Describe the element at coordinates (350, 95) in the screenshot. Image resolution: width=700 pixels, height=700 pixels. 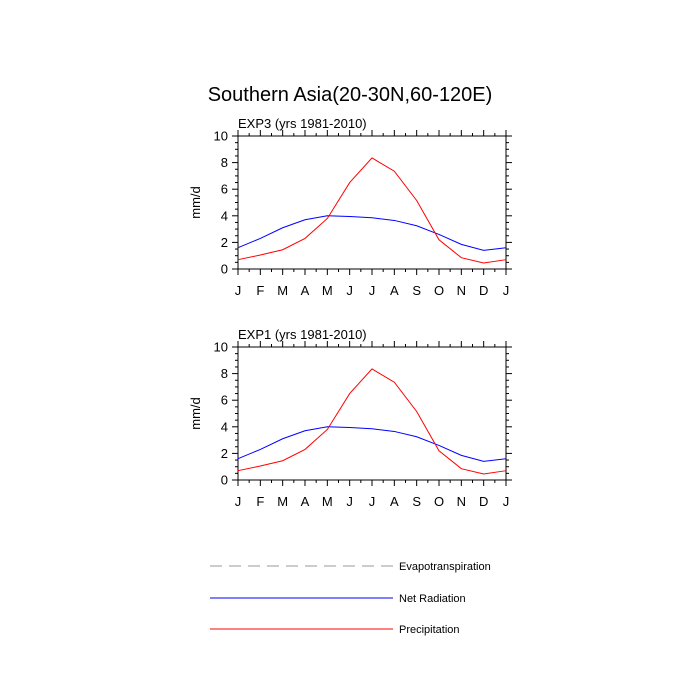
I see `chart-title: Southern Asia(20-30N,60-120E)` at that location.